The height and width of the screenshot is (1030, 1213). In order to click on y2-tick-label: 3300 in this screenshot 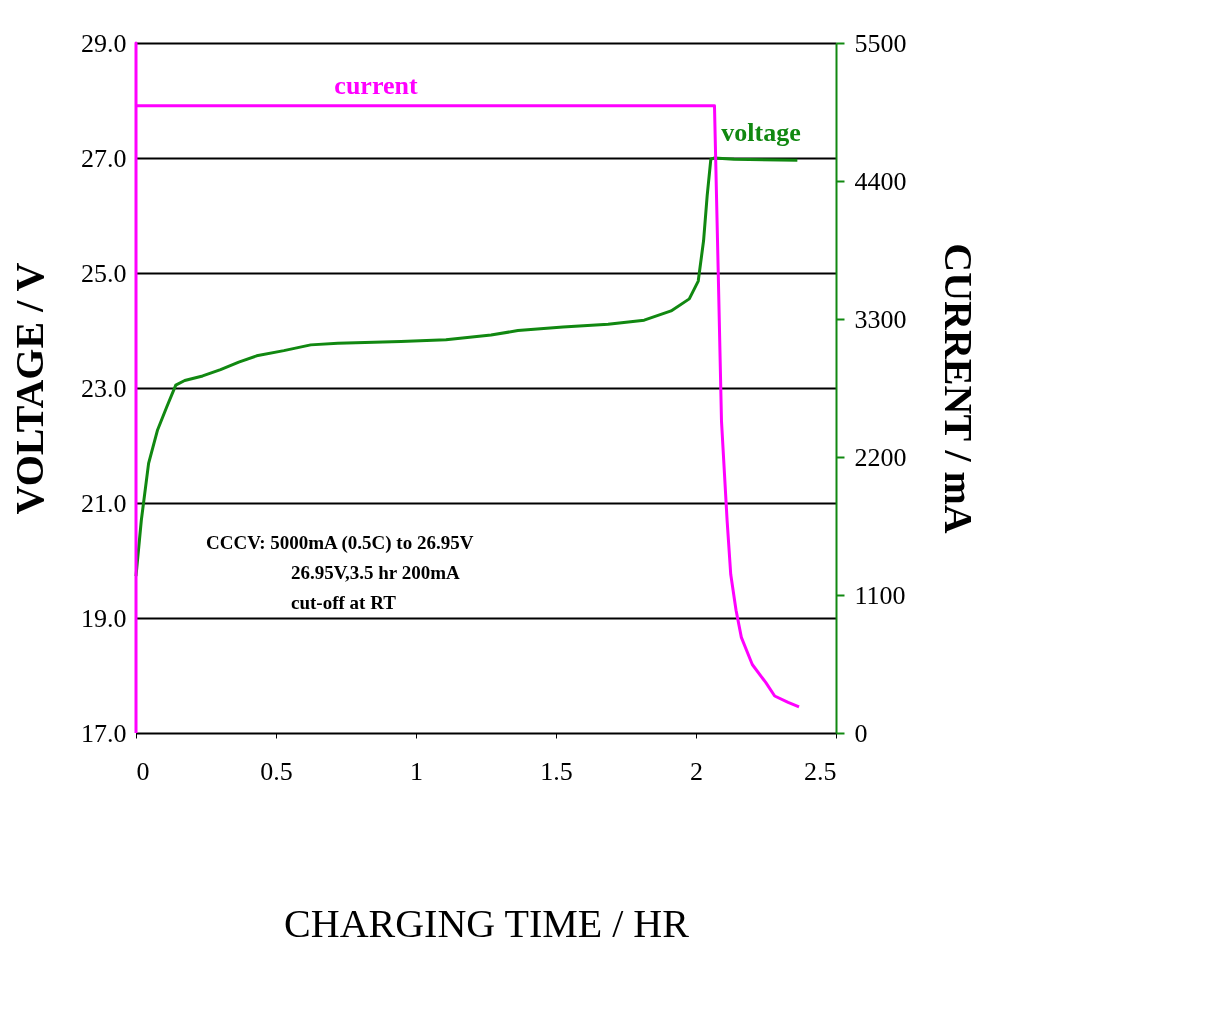, I will do `click(880, 319)`.